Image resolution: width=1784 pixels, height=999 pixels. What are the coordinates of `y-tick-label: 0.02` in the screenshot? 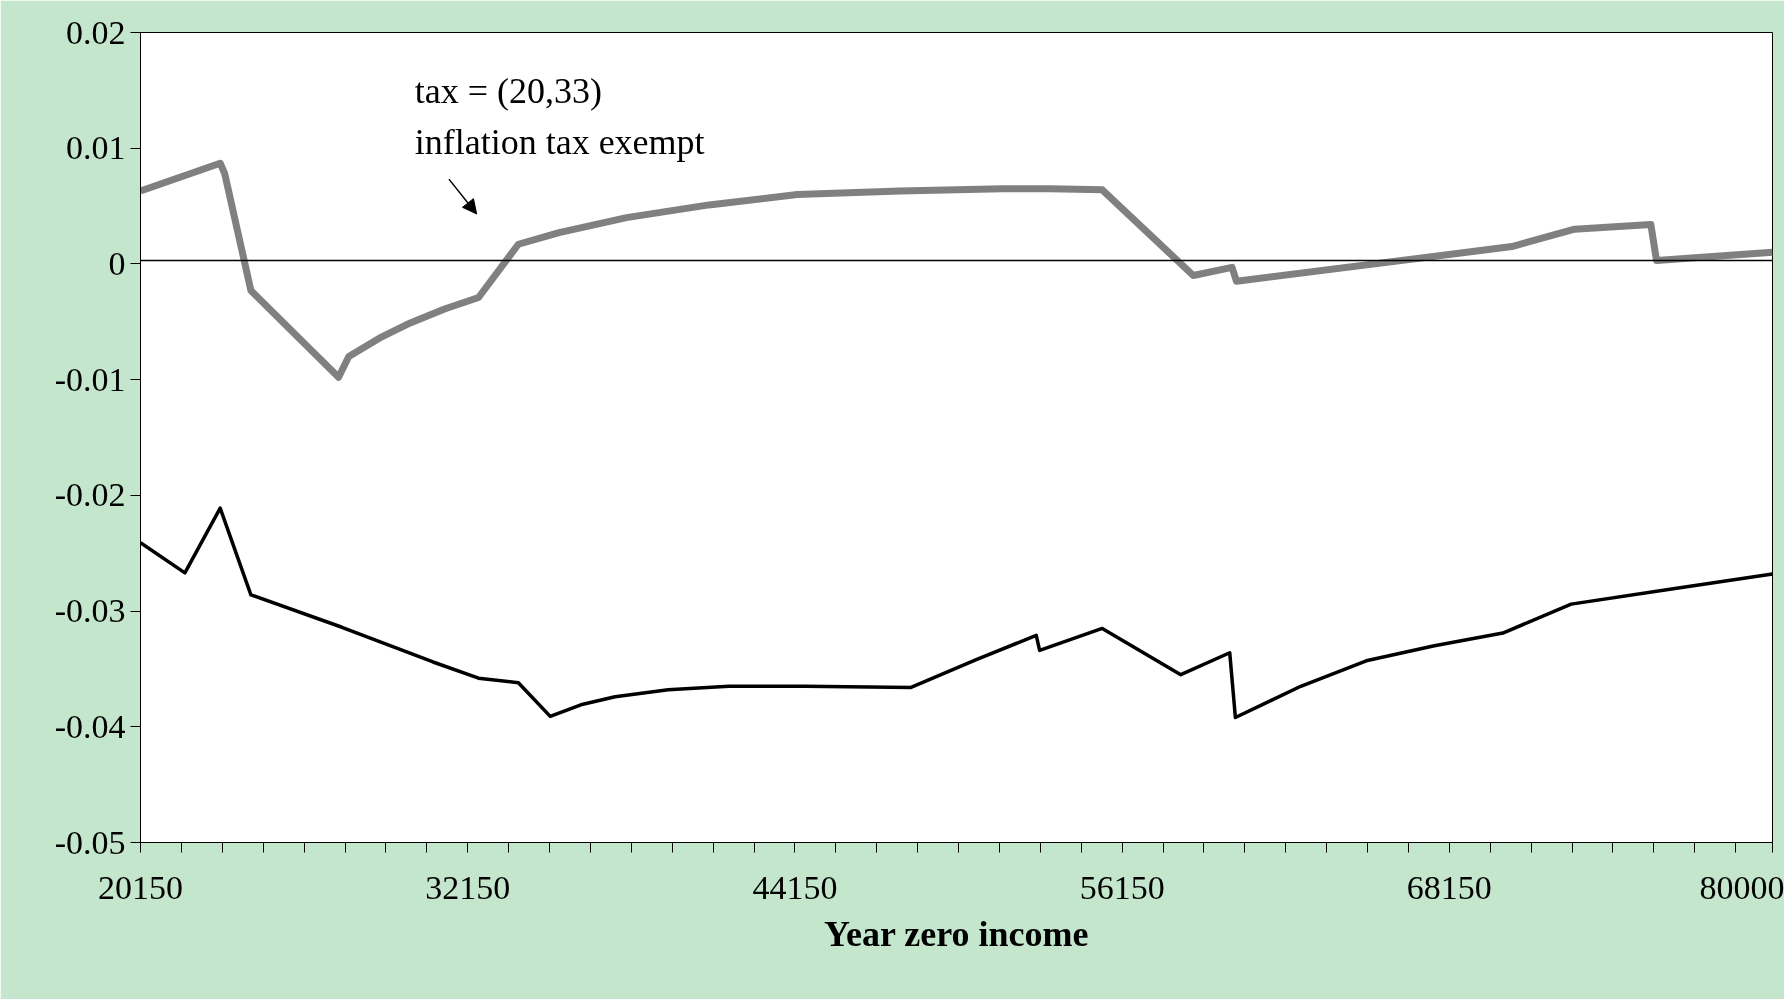 It's located at (96, 32).